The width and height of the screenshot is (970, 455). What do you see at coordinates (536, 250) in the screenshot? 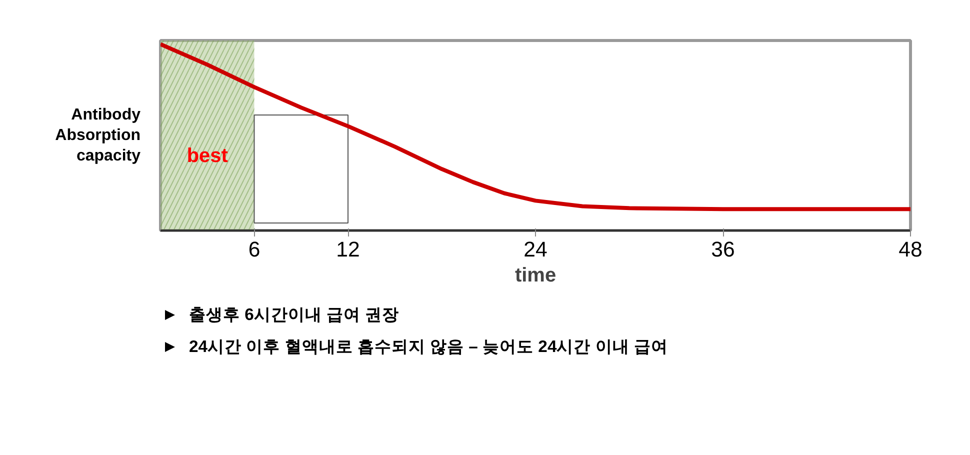
I see `x-tick-label: 24` at bounding box center [536, 250].